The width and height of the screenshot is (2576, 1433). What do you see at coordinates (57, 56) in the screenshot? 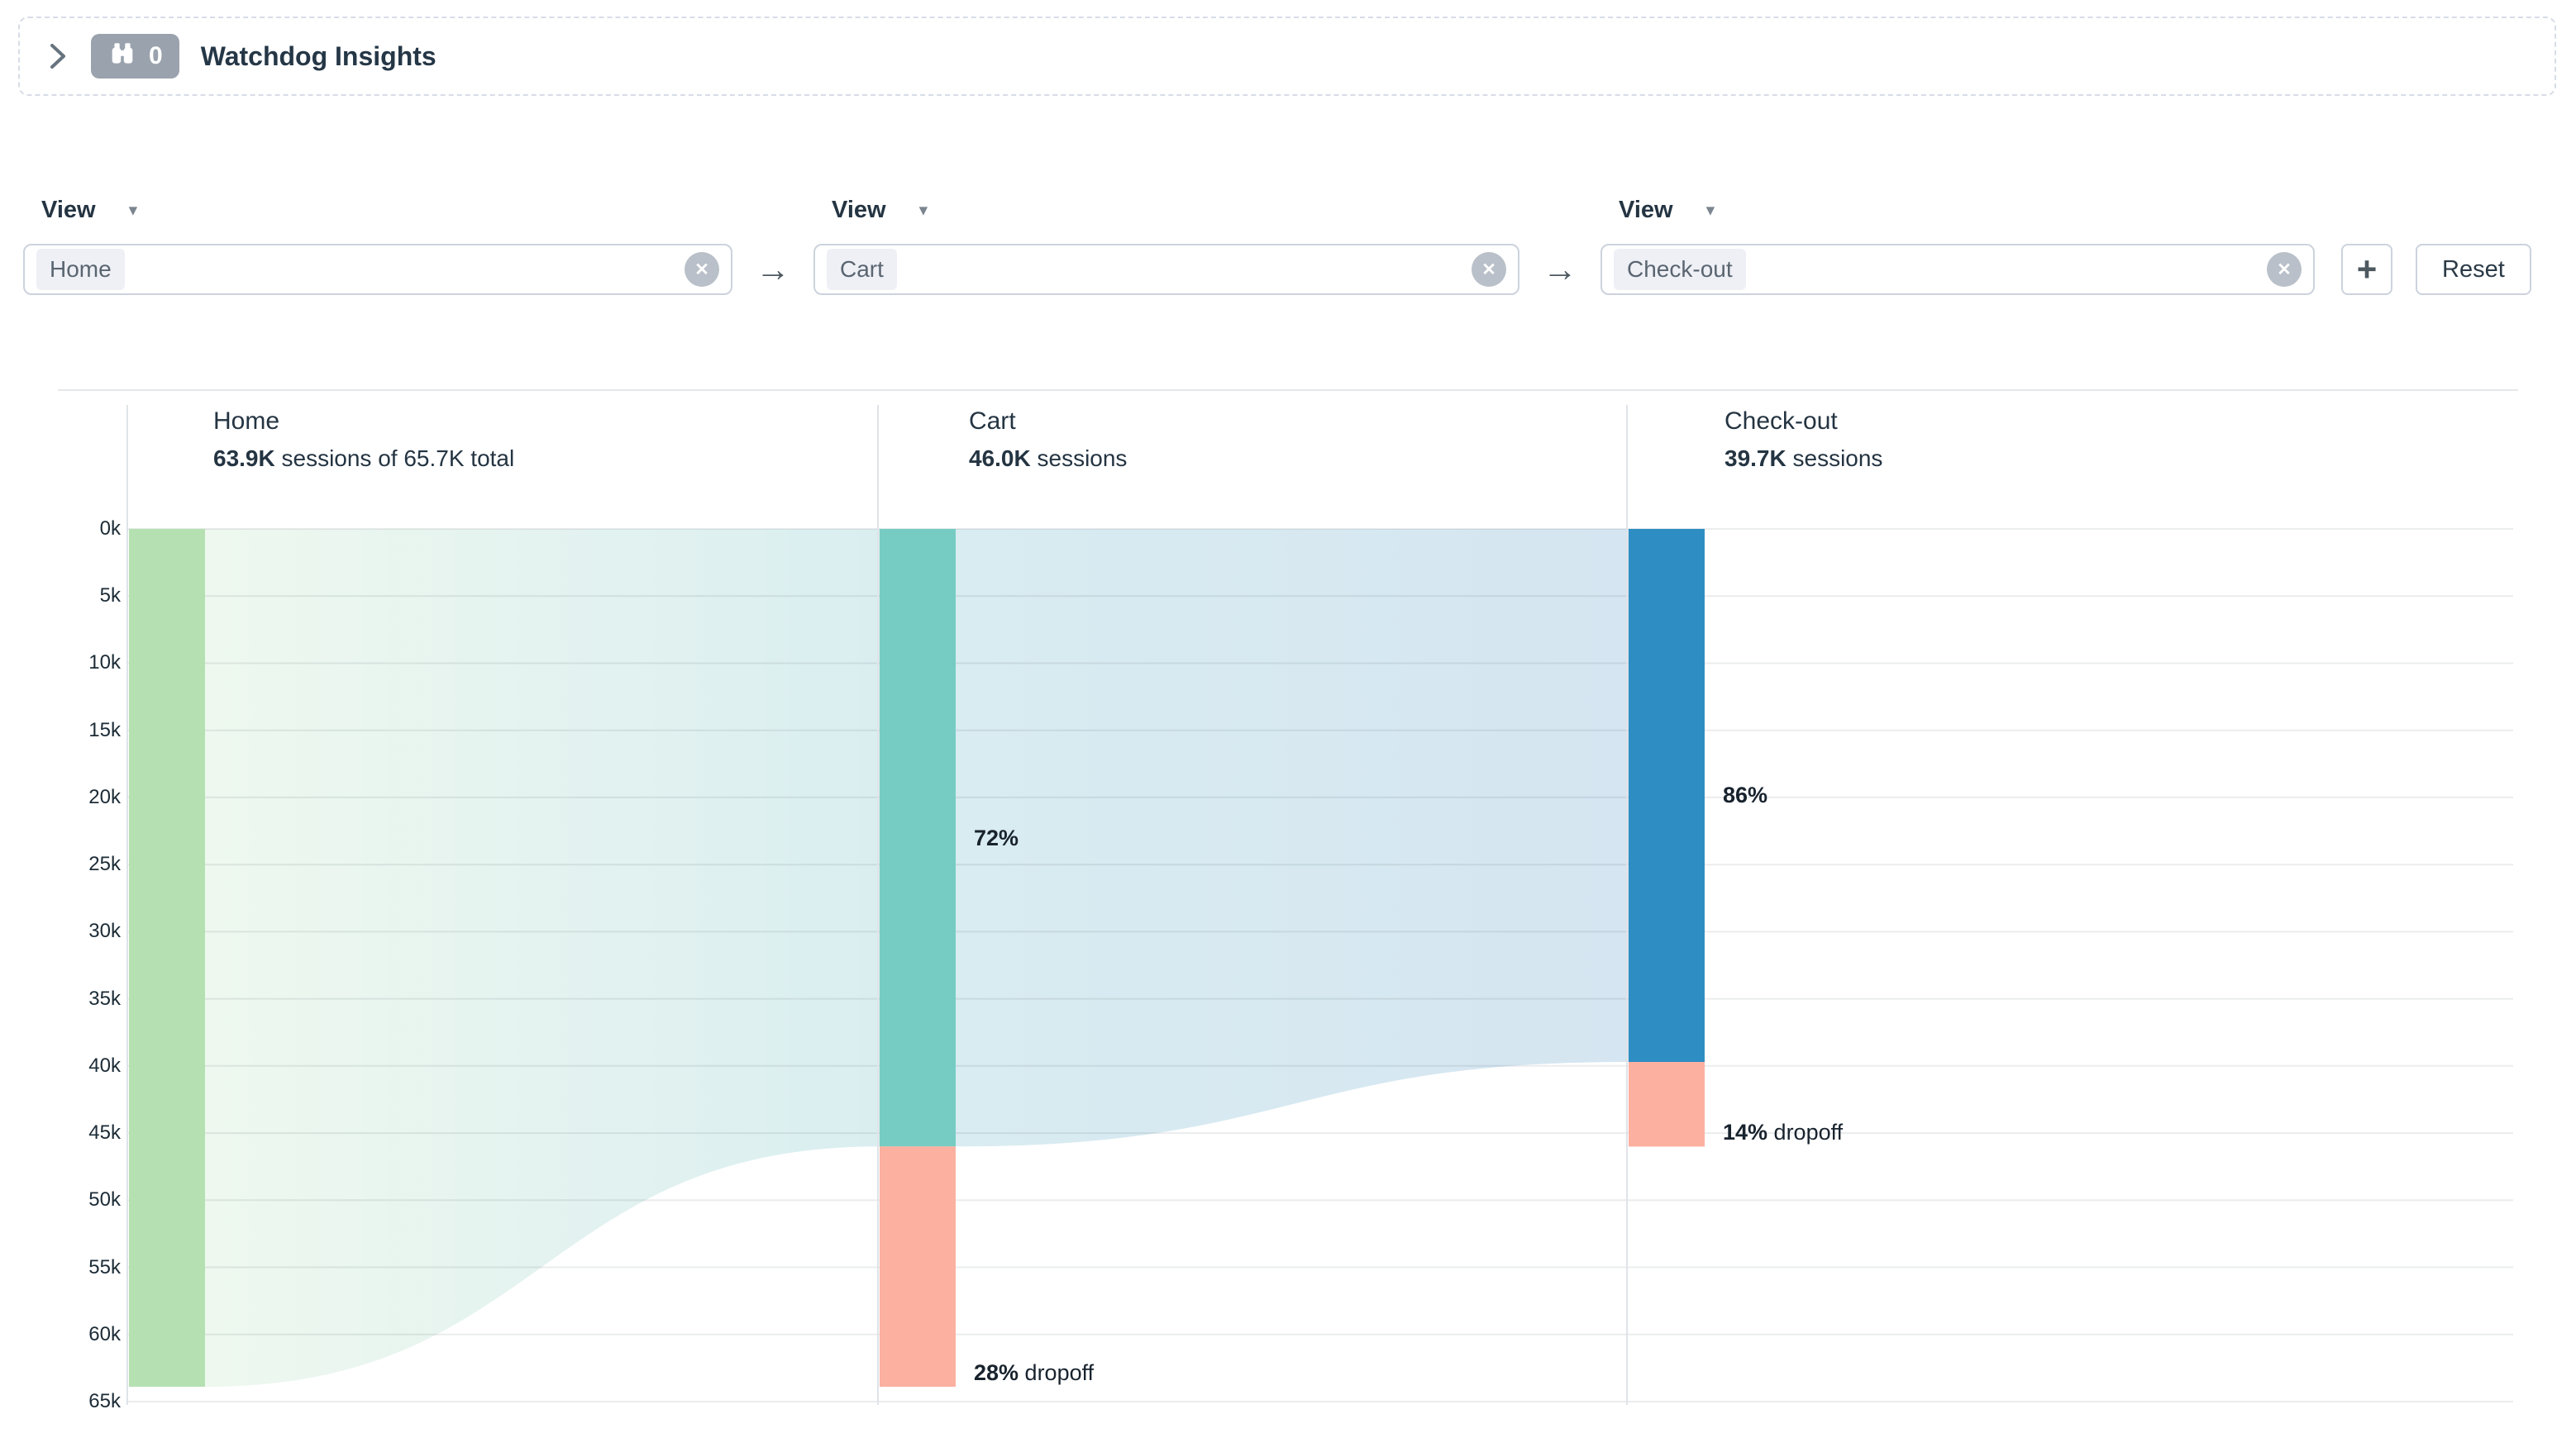
I see `chevron-right-icon` at bounding box center [57, 56].